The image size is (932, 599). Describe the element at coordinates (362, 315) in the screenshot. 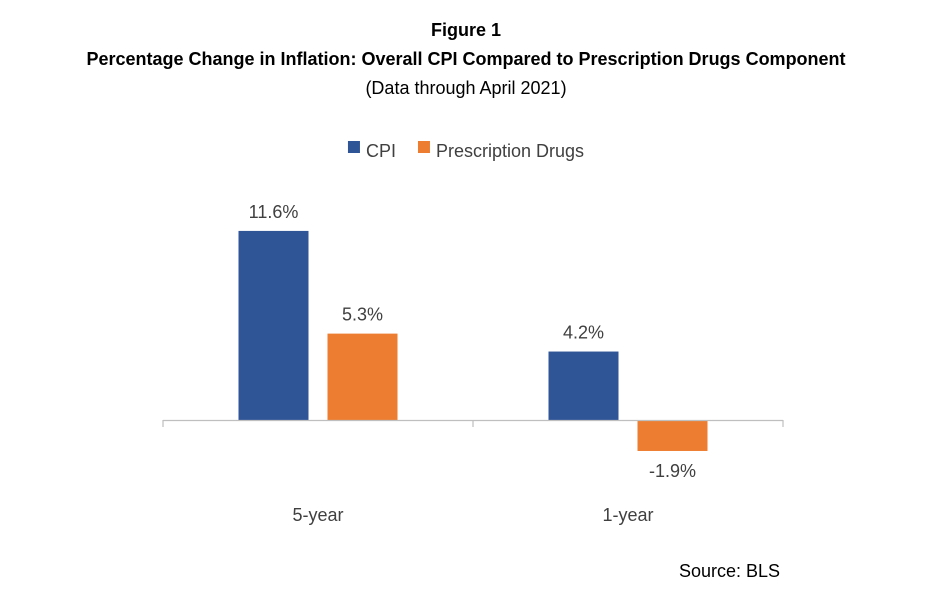

I see `data-label-prescription-drugs-5-year: 5.3%` at that location.